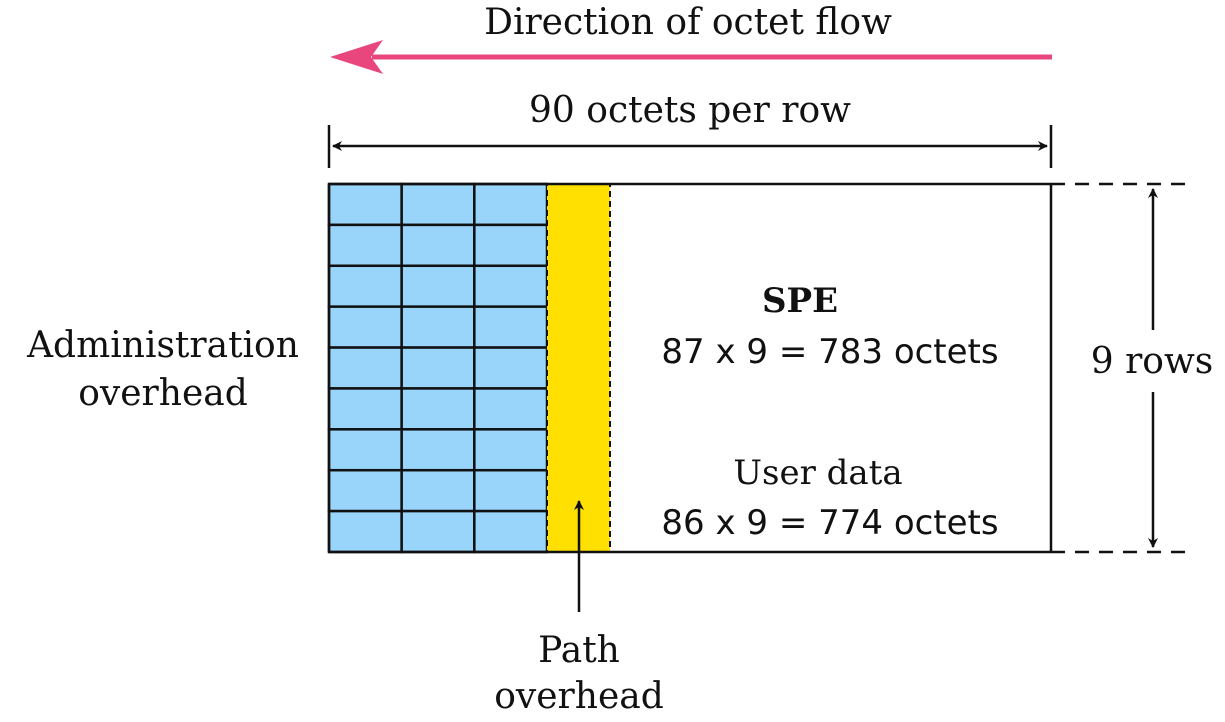 This screenshot has width=1225, height=722. I want to click on rows-label: 9 rows, so click(1152, 361).